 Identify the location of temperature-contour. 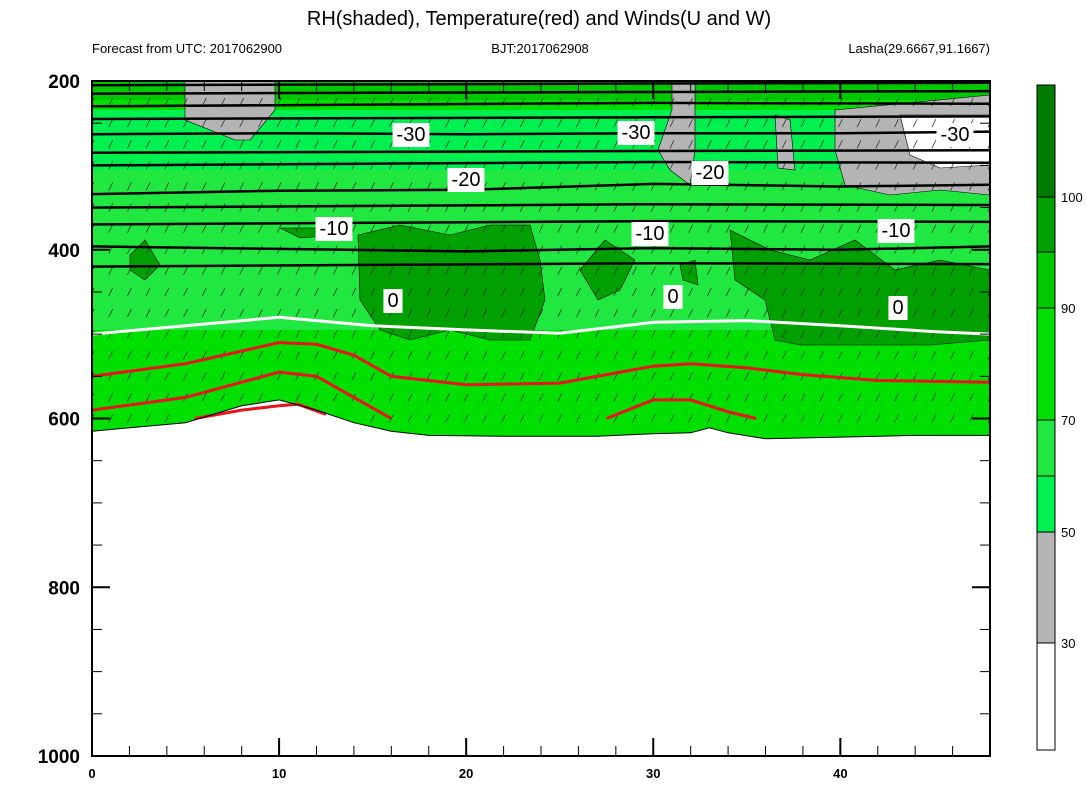
(541, 104).